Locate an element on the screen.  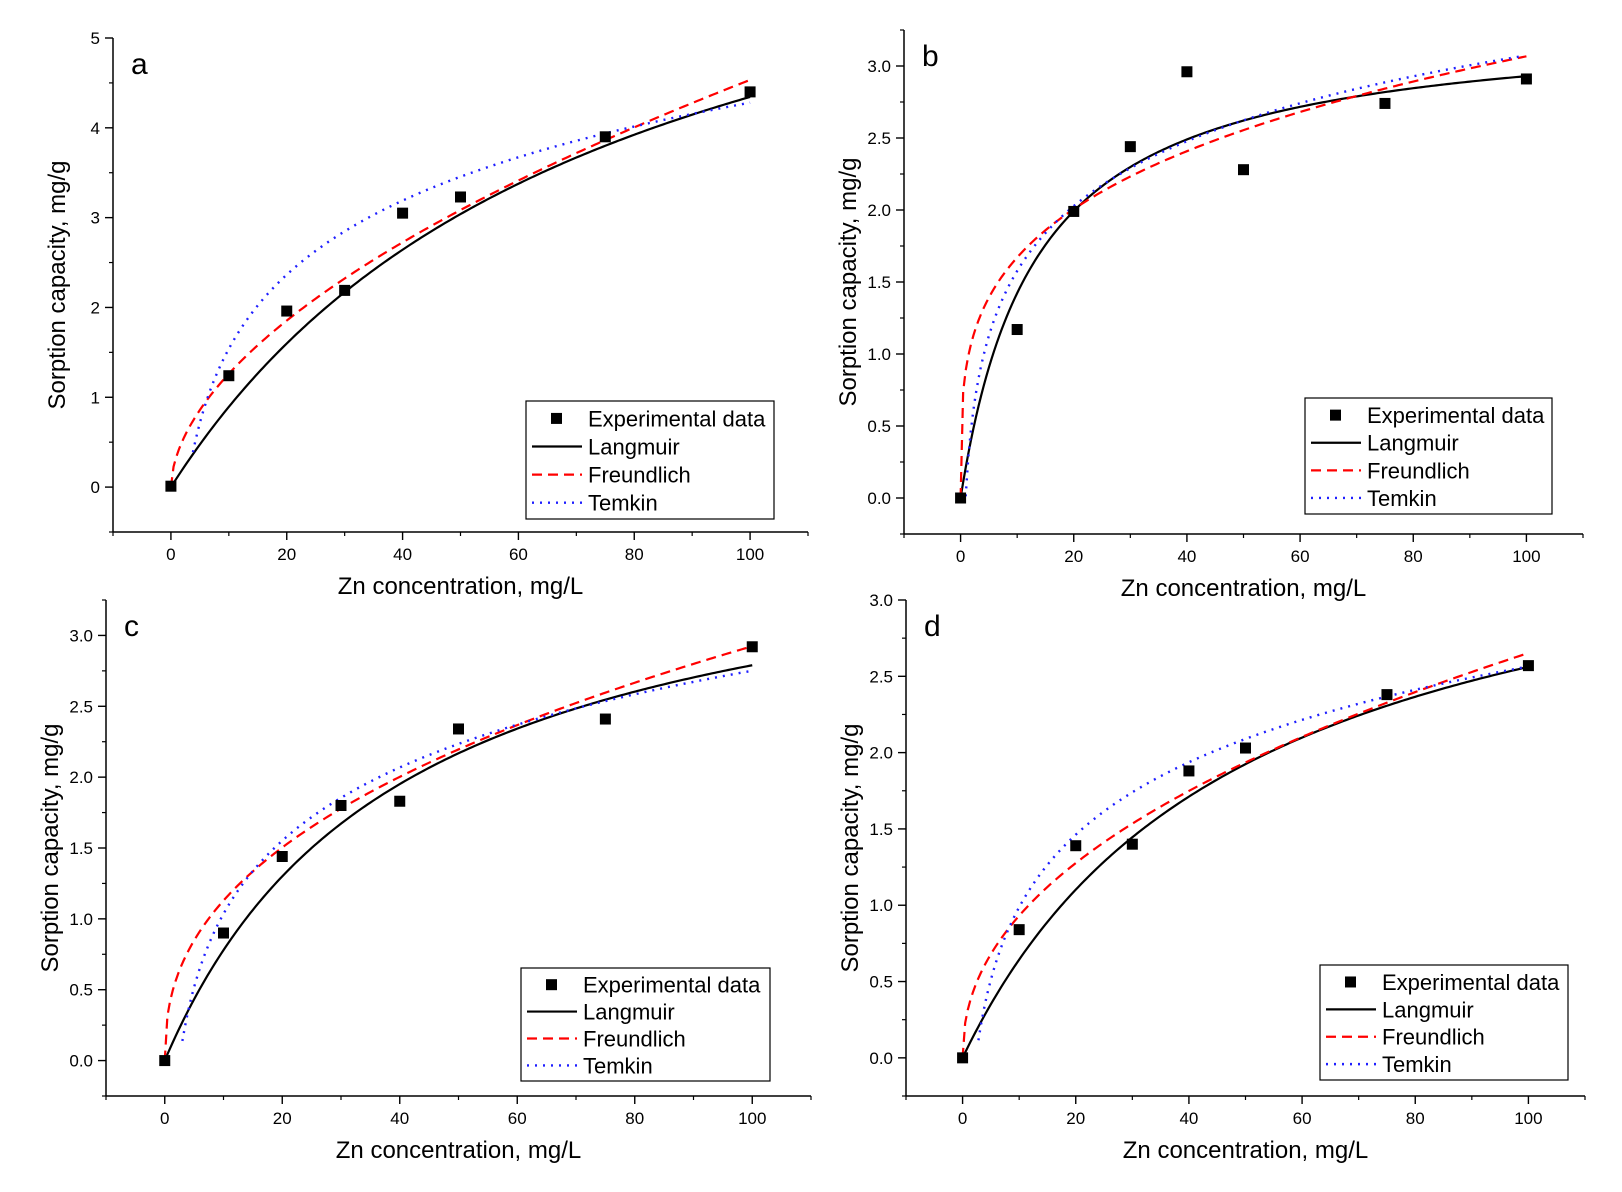
panel-label: d is located at coordinates (932, 626).